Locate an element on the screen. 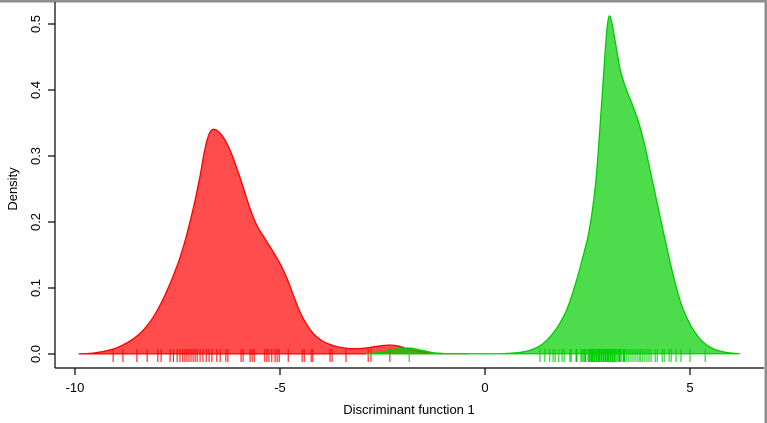  y-tick-label: 0.5 is located at coordinates (35, 24).